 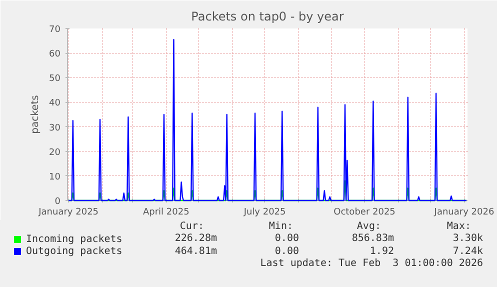 What do you see at coordinates (57, 202) in the screenshot?
I see `y-tick-label: 0` at bounding box center [57, 202].